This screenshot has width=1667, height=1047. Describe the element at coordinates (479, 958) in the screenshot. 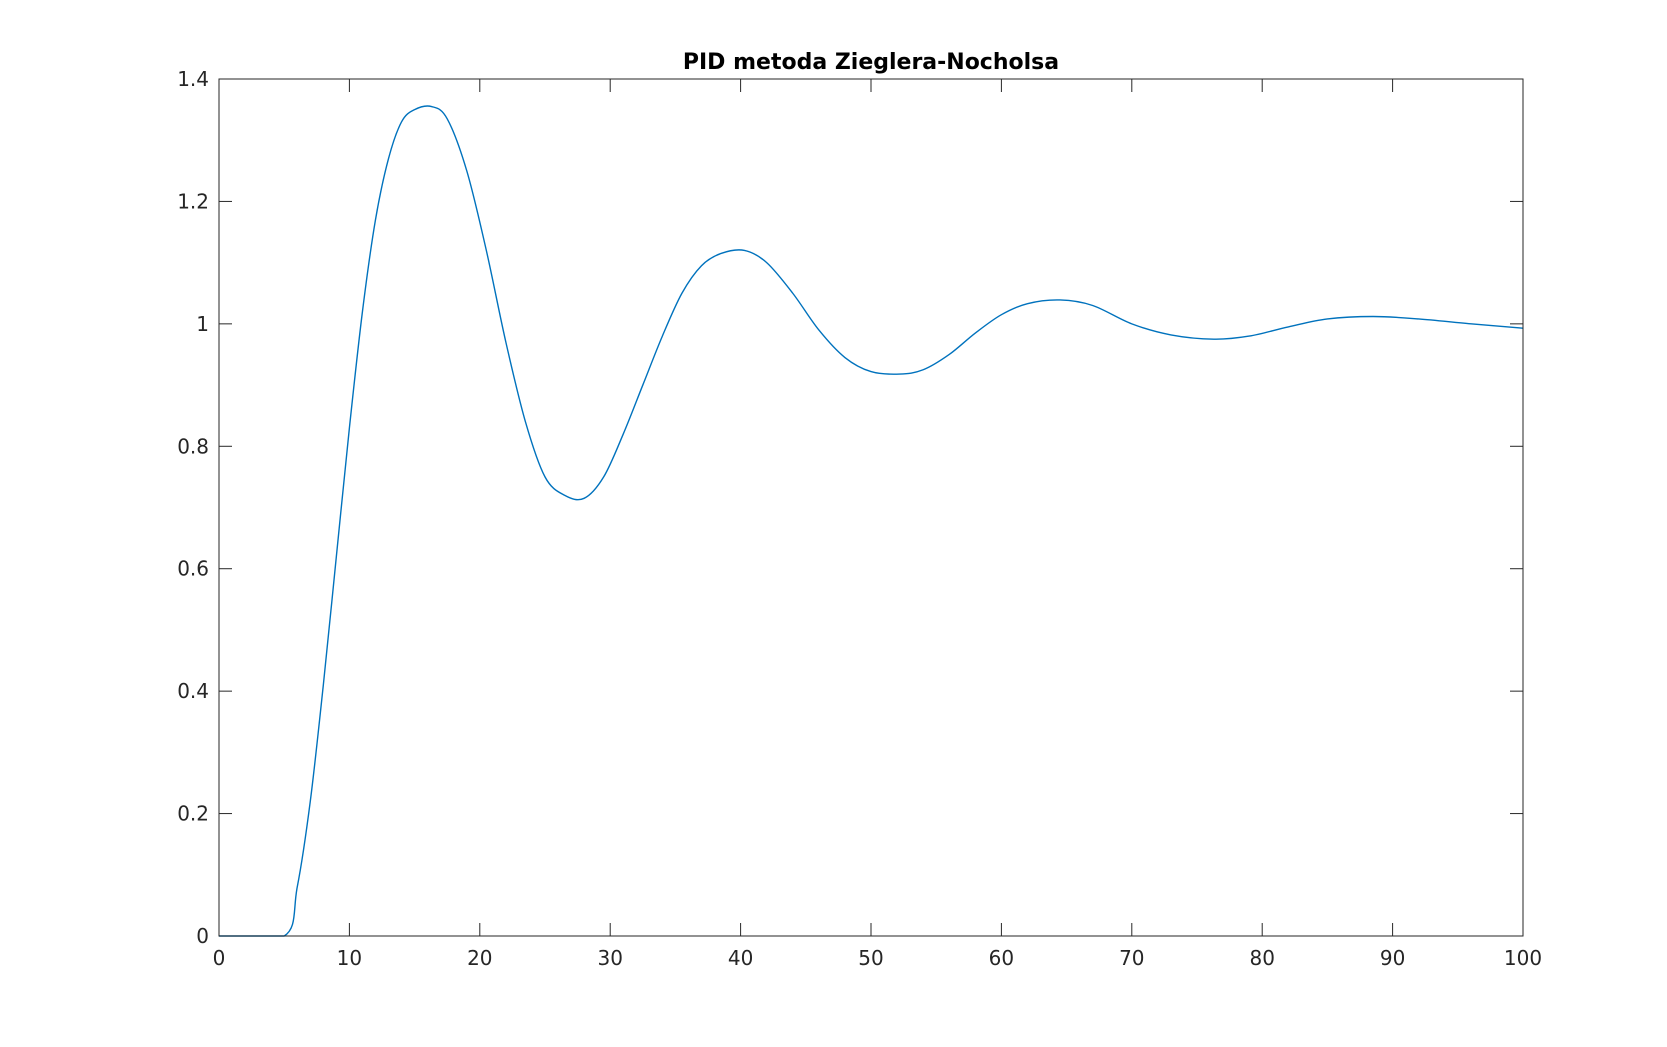

I see `x-tick-label: 20` at that location.